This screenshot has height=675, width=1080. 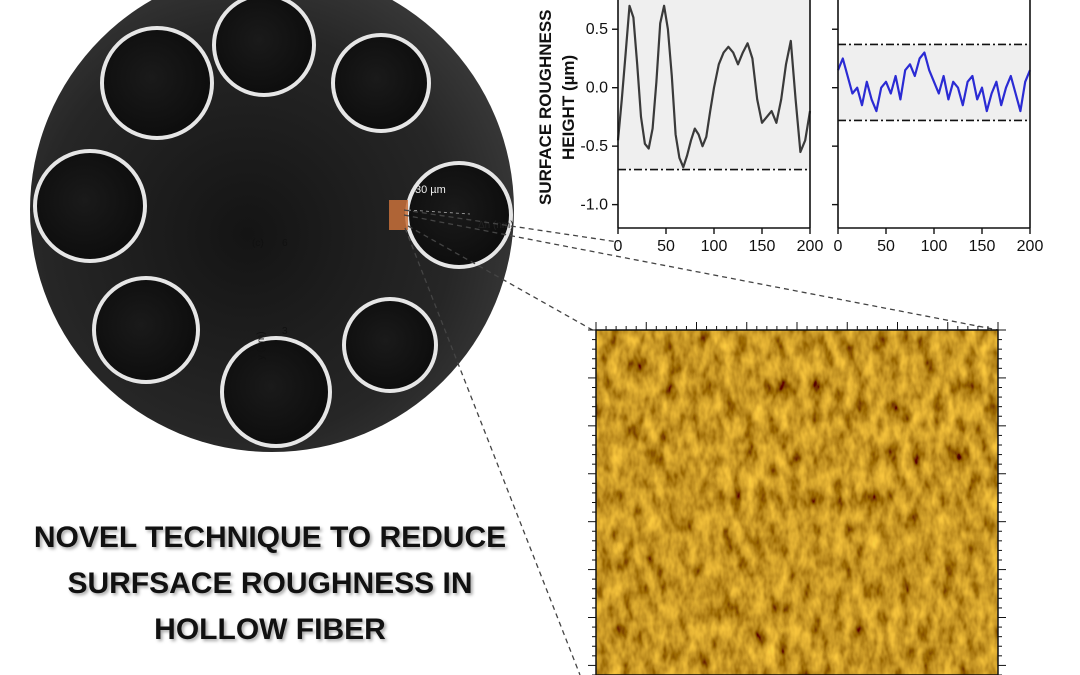 I want to click on scale-bar-line, so click(x=439, y=212).